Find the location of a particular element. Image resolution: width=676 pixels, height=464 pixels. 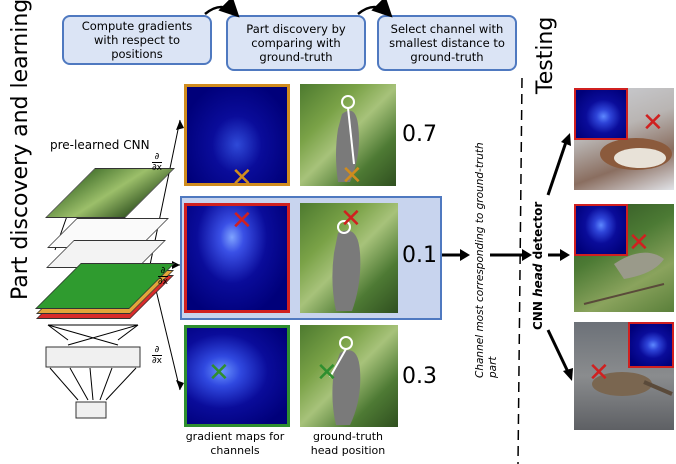

score-orange: 0.7 is located at coordinates (419, 134).